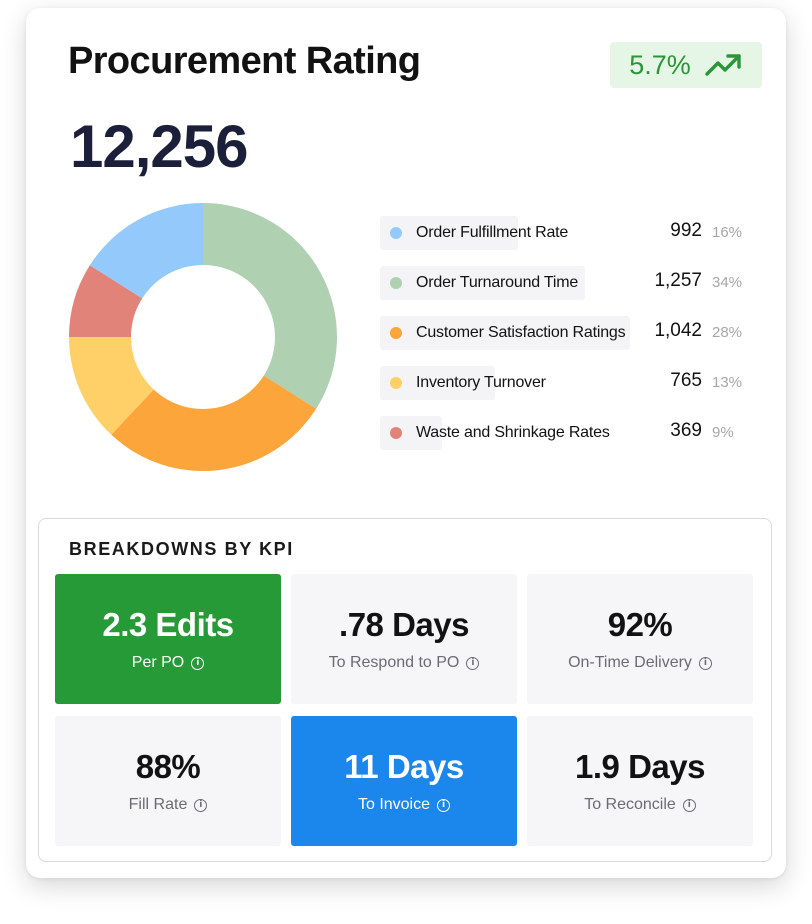 The height and width of the screenshot is (924, 812). Describe the element at coordinates (630, 662) in the screenshot. I see `kpi-label: On-Time Delivery` at that location.